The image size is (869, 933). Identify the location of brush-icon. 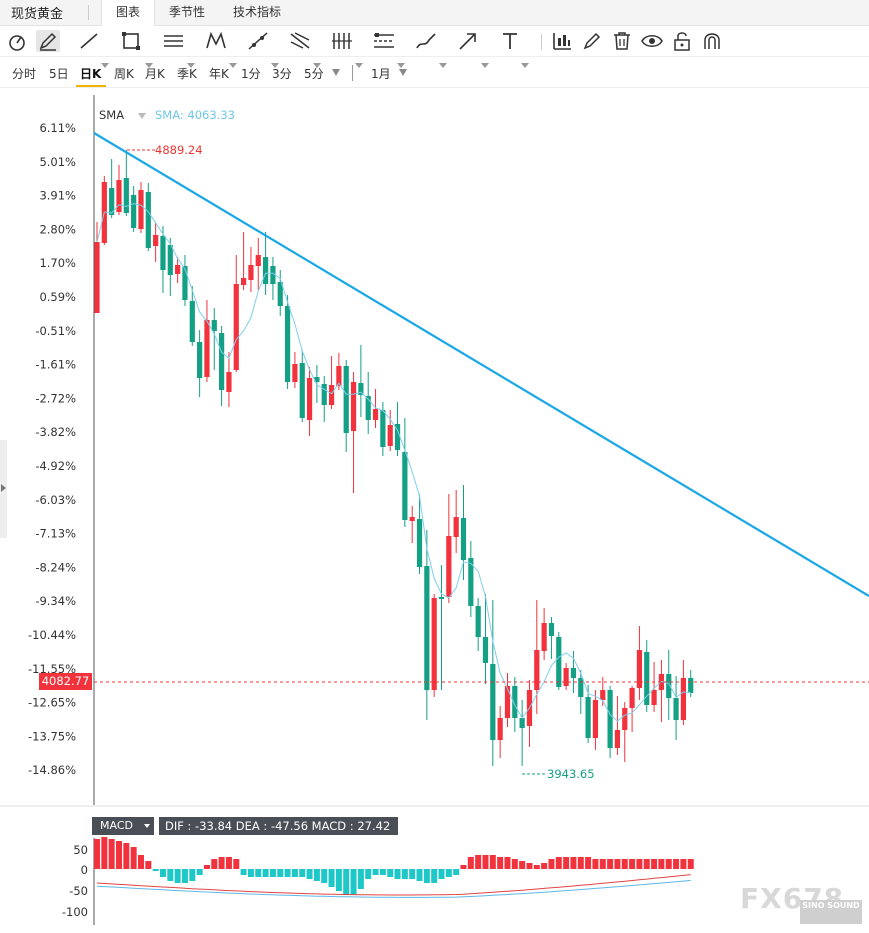
(426, 41).